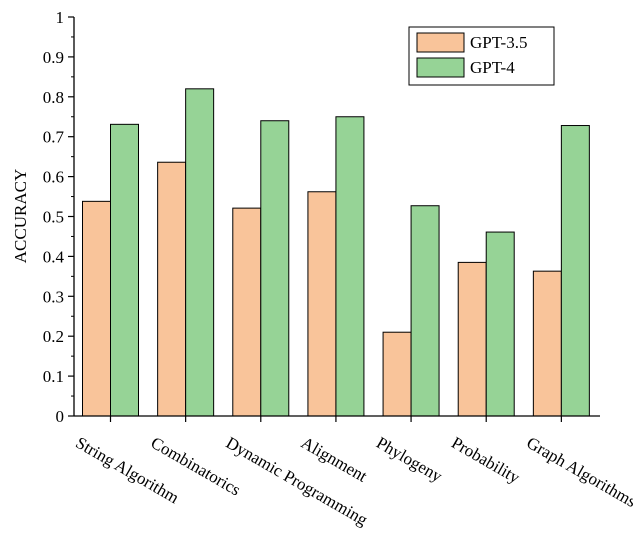  What do you see at coordinates (53, 376) in the screenshot?
I see `y-tick-label: 0.1` at bounding box center [53, 376].